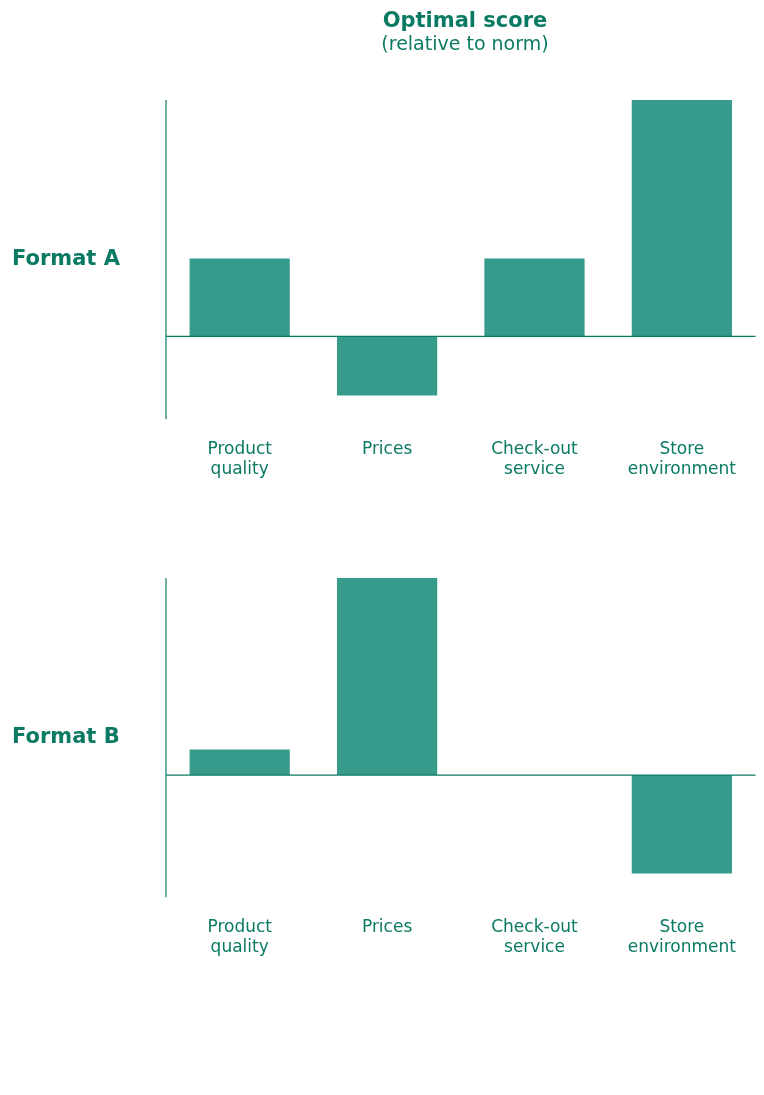  Describe the element at coordinates (66, 736) in the screenshot. I see `y-axis-title: Format B` at that location.